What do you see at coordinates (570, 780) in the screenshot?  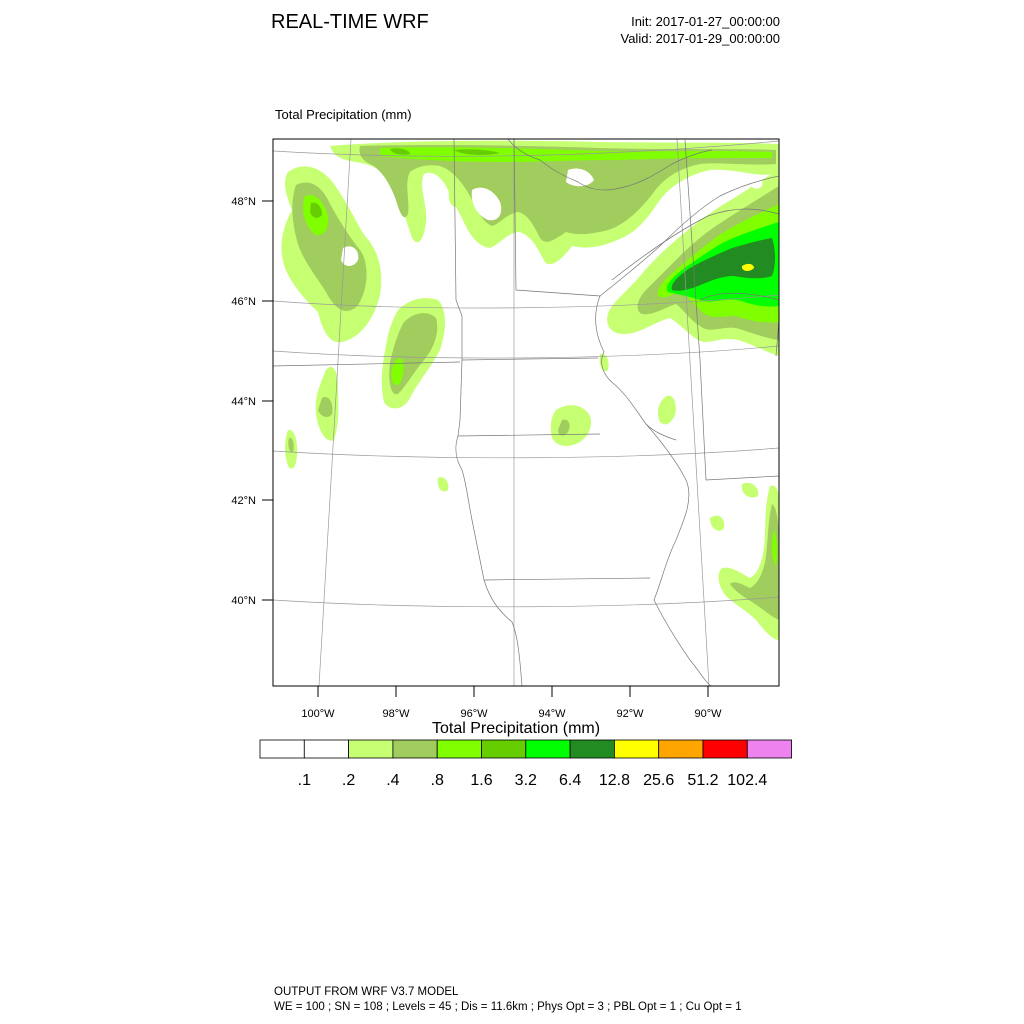 I see `colorbar-label: 6.4` at bounding box center [570, 780].